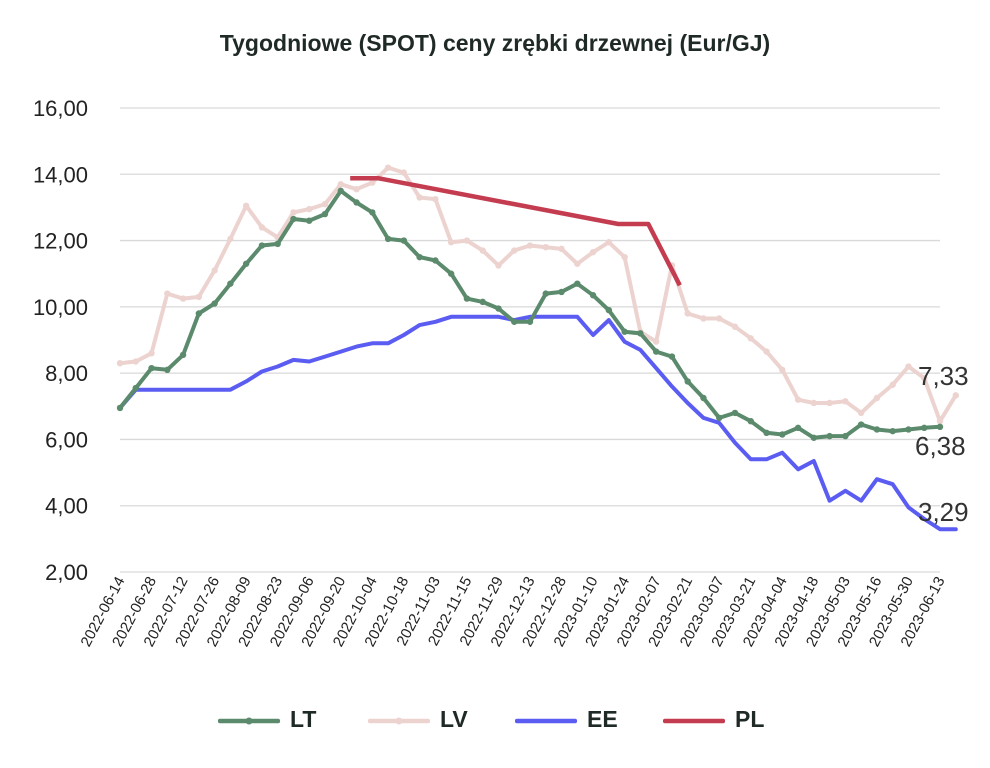 Image resolution: width=990 pixels, height=768 pixels. I want to click on legend-label-lv: LV, so click(454, 719).